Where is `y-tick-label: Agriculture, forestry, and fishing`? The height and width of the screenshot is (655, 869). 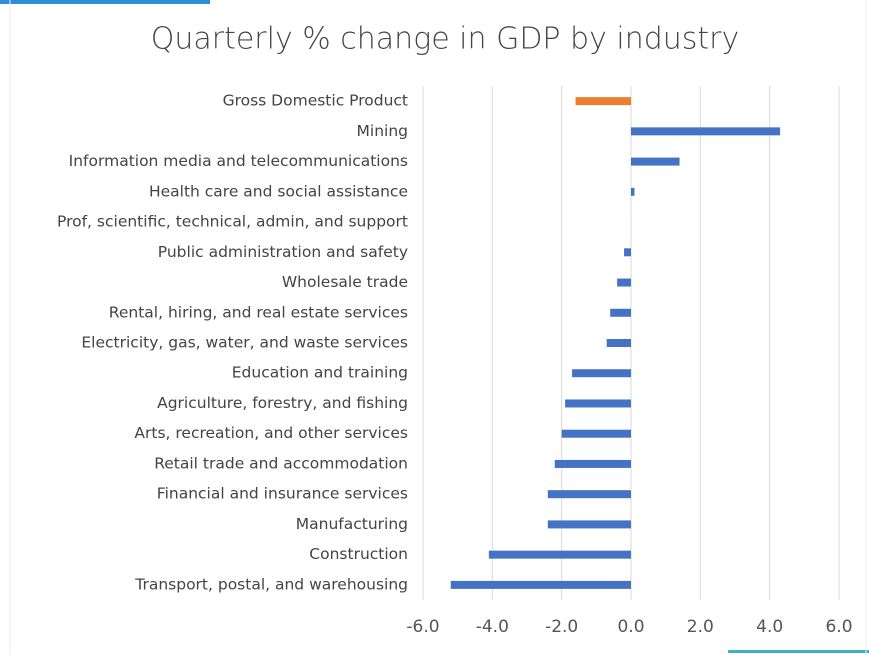
y-tick-label: Agriculture, forestry, and fishing is located at coordinates (282, 403).